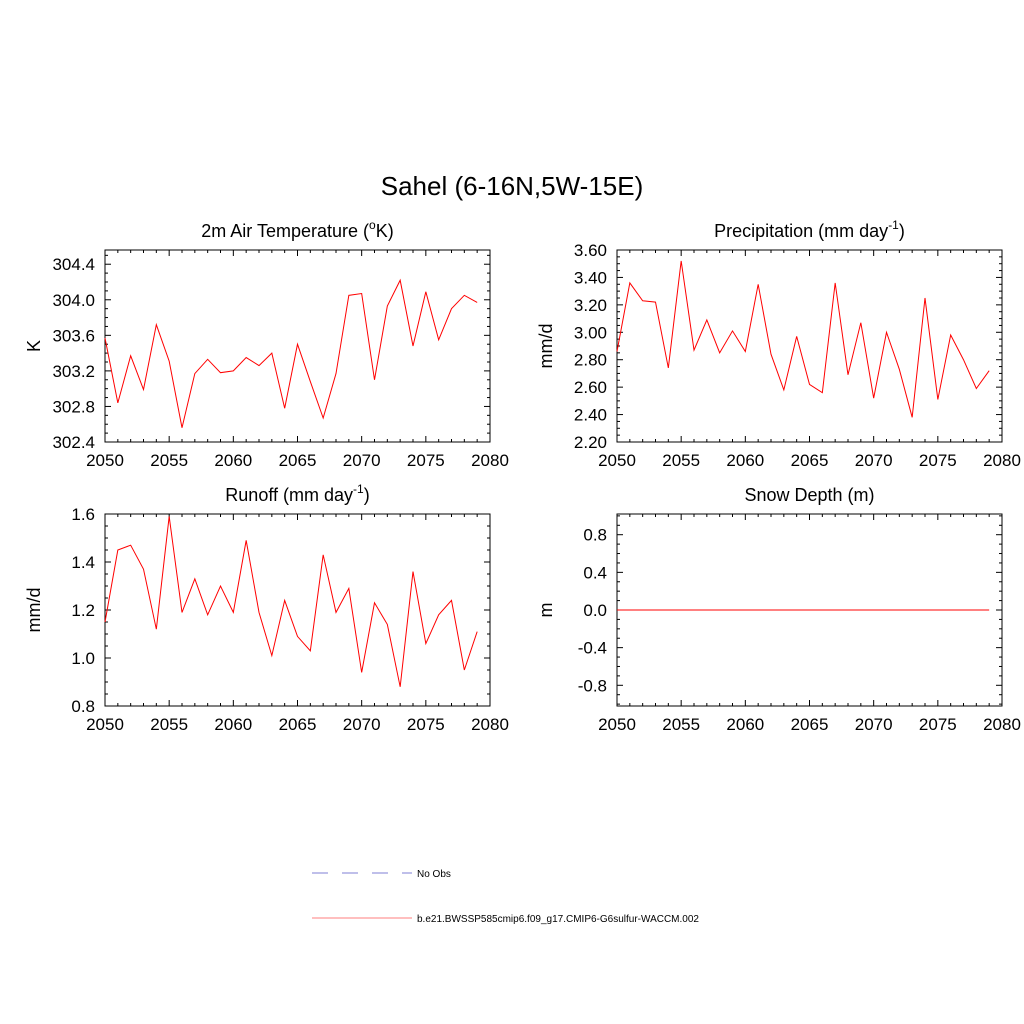 This screenshot has width=1024, height=1024. I want to click on panel-title: Precipitation (mm day-1), so click(809, 229).